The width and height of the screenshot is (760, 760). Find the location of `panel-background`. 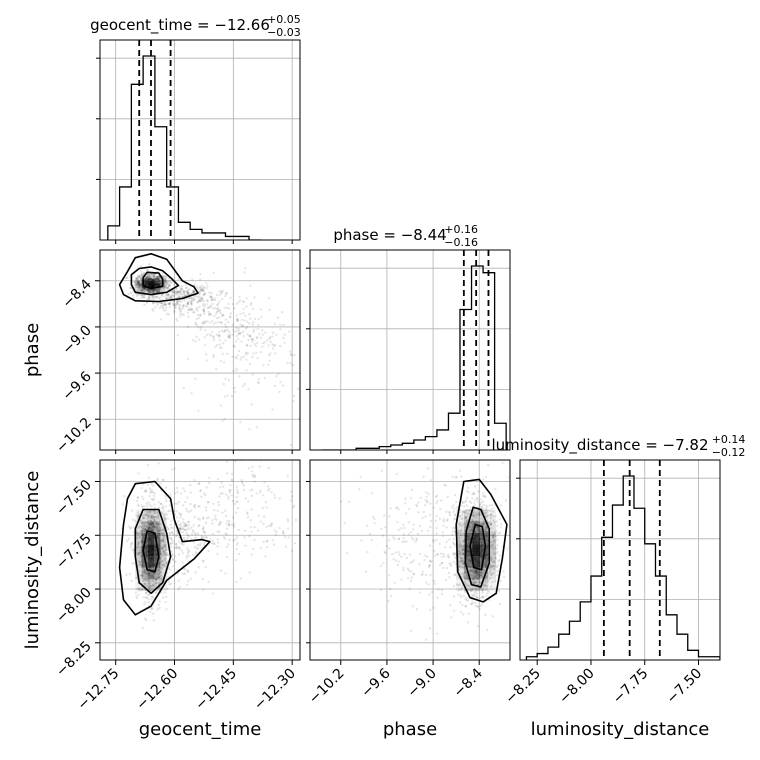

panel-background is located at coordinates (200, 350).